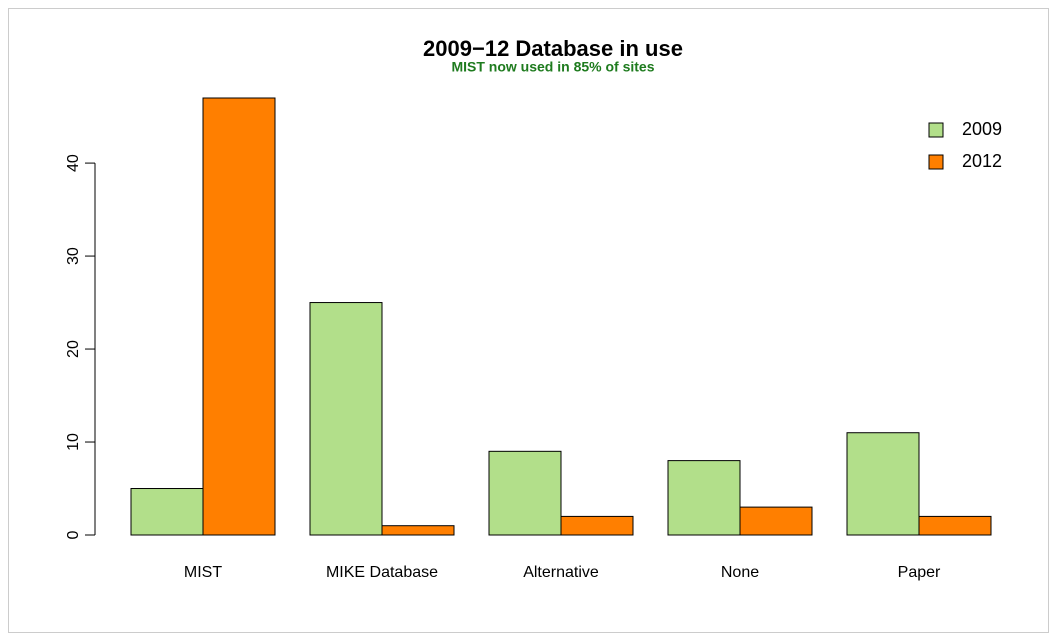 This screenshot has width=1058, height=641. Describe the element at coordinates (73, 163) in the screenshot. I see `y-tick-label: 40` at that location.